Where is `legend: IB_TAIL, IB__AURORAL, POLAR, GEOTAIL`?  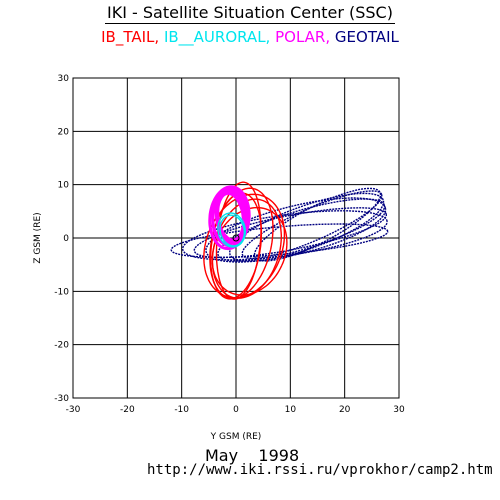
legend: IB_TAIL, IB__AURORAL, POLAR, GEOTAIL is located at coordinates (250, 37).